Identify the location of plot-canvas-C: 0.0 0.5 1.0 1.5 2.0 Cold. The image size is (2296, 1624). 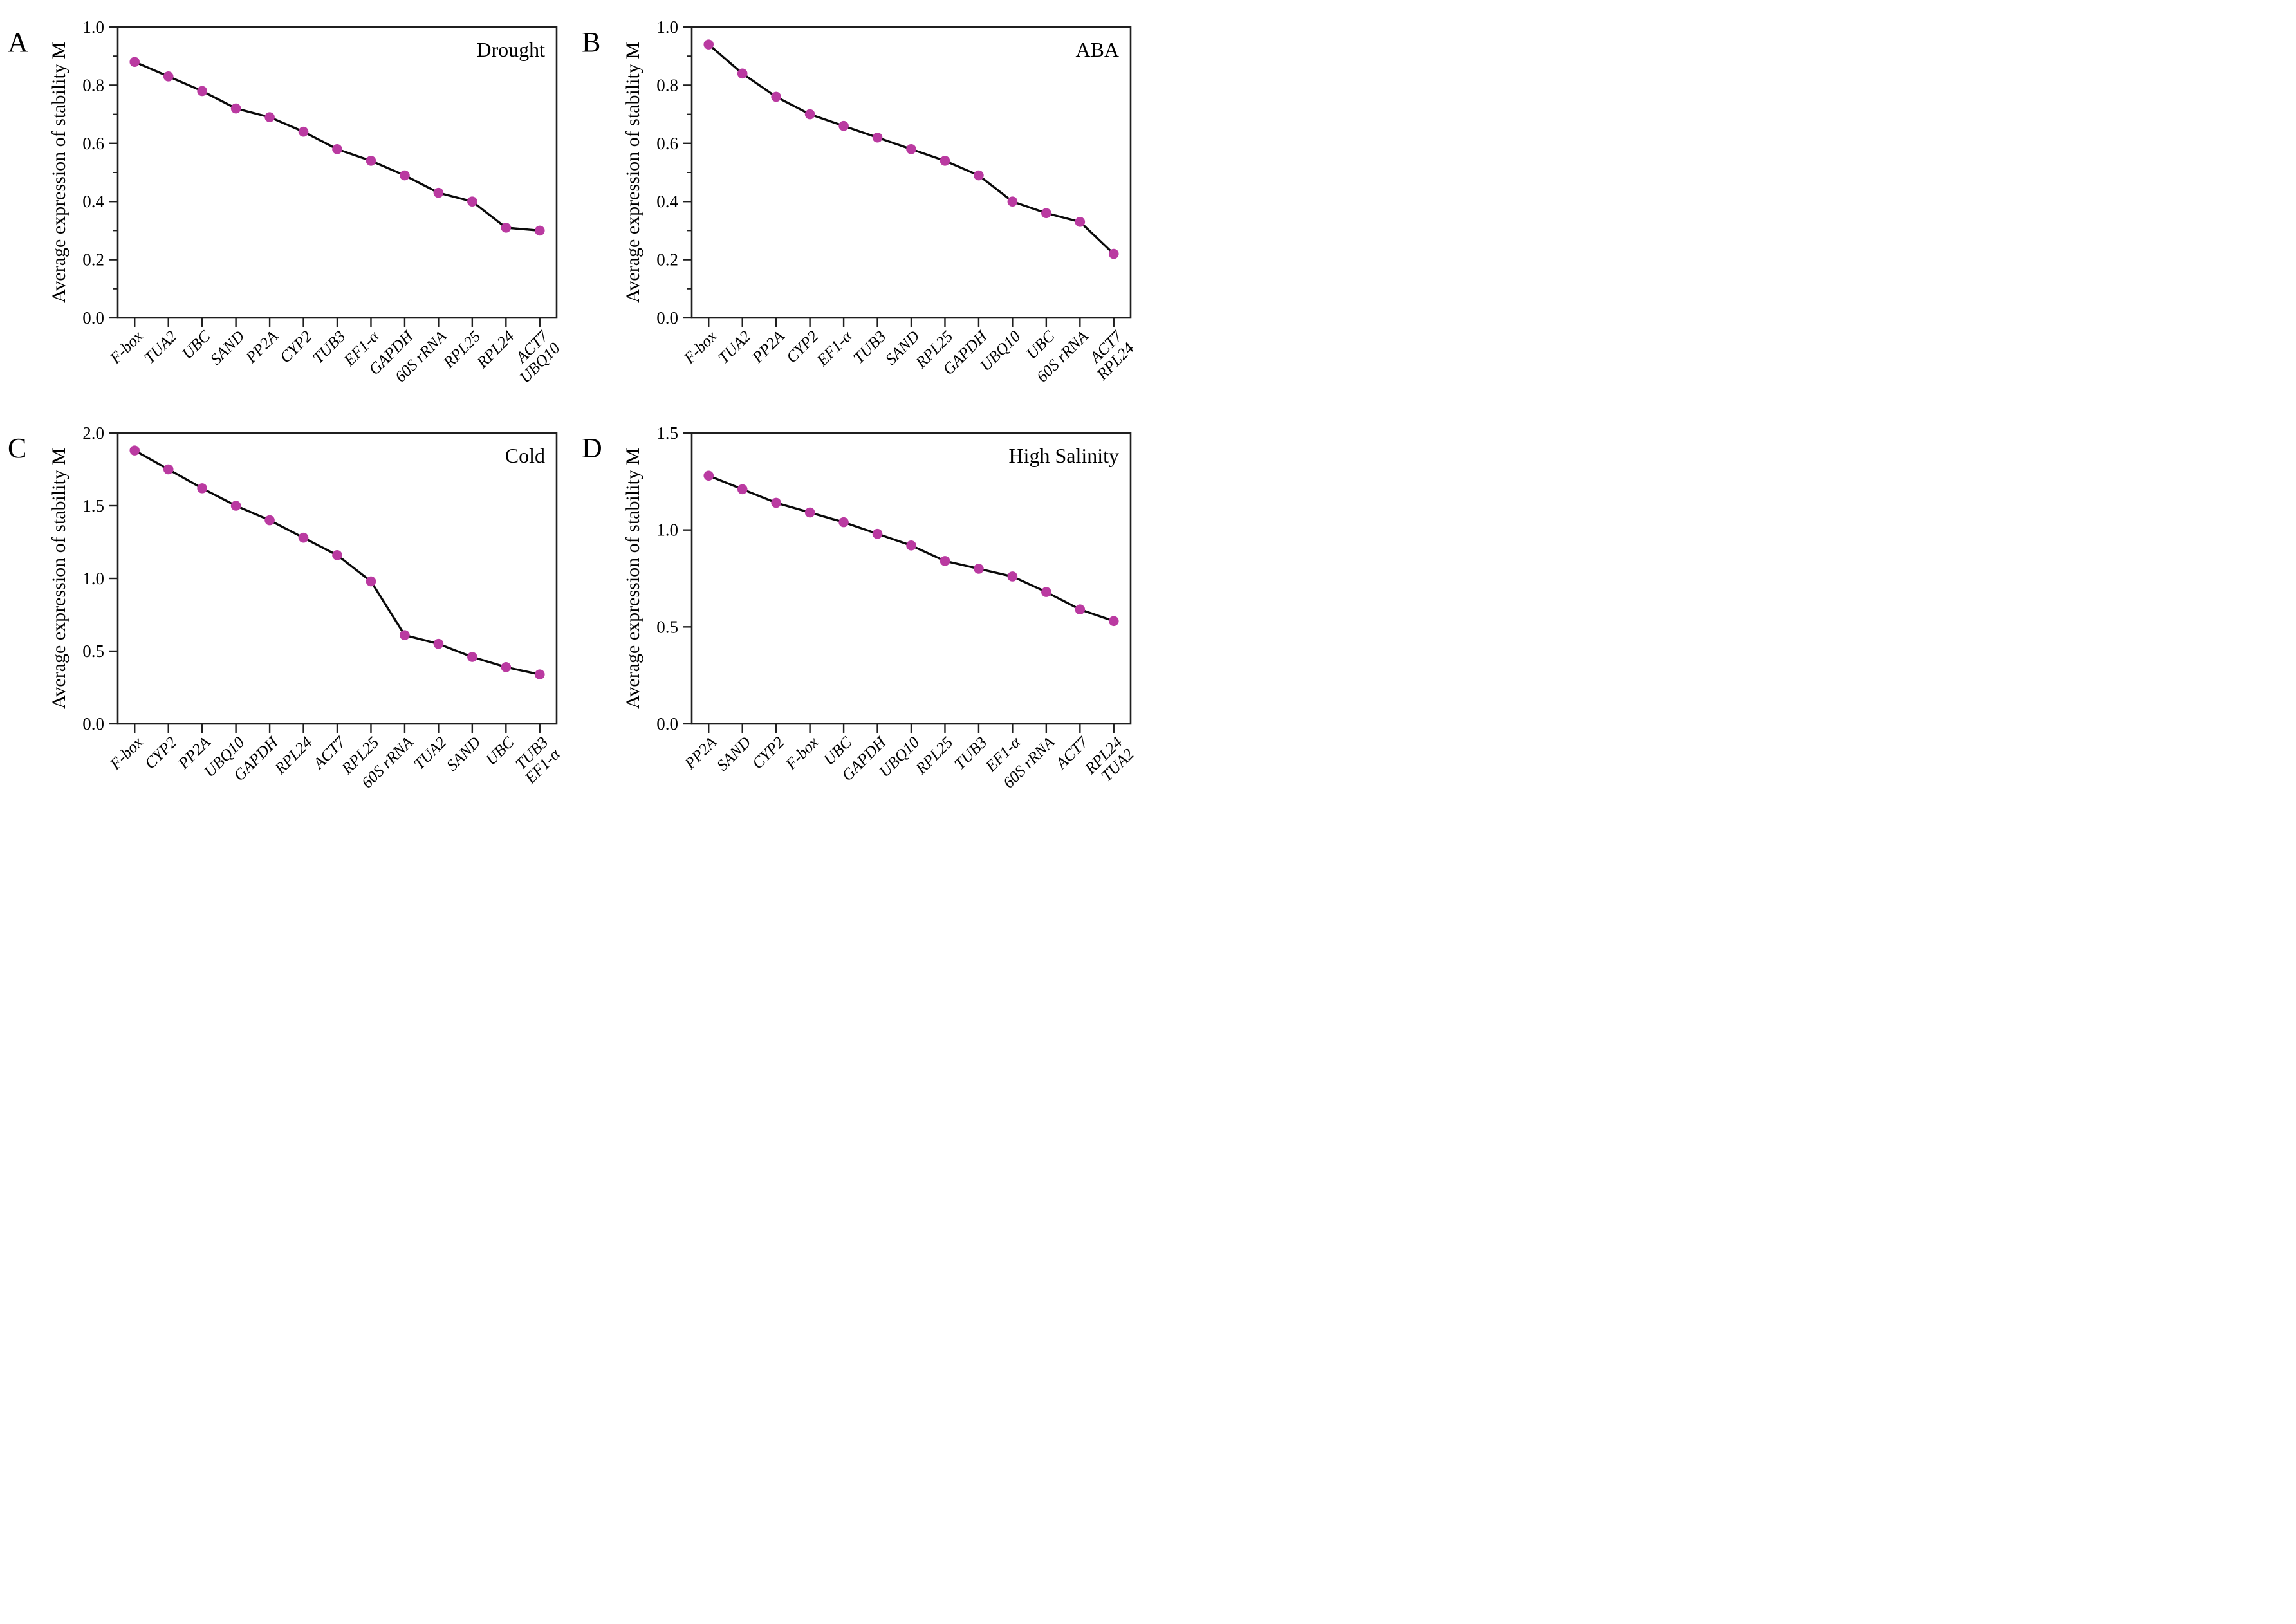
(320, 579).